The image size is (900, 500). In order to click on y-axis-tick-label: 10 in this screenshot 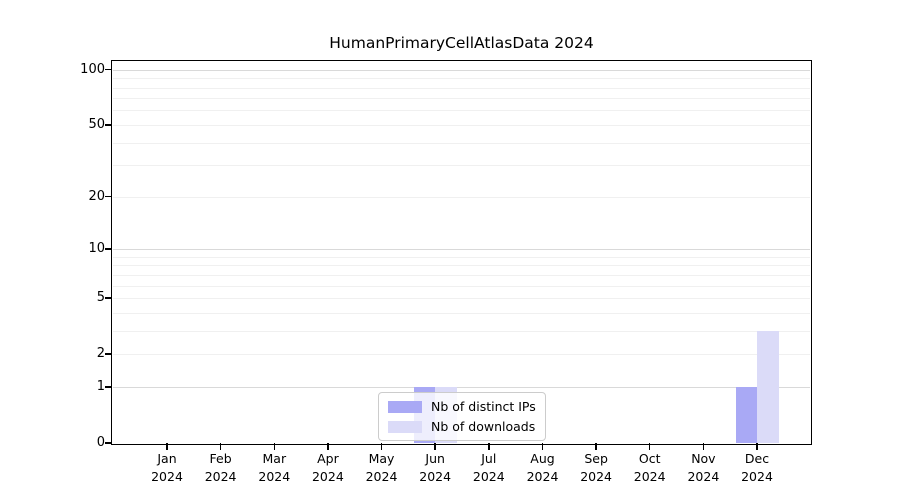, I will do `click(96, 248)`.